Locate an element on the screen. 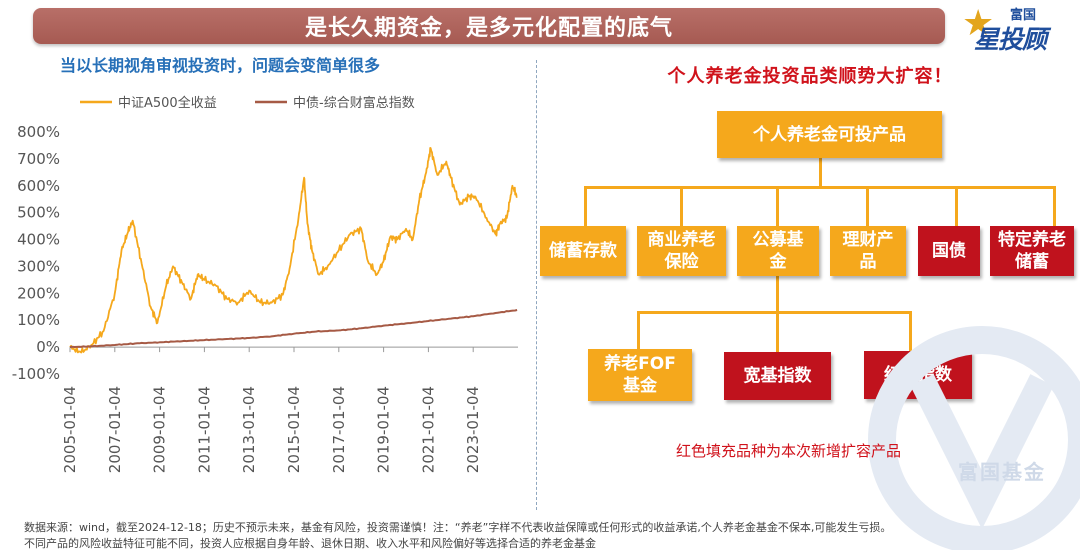 This screenshot has width=1080, height=559. page-title: 是长久期资金，是多元化配置的底气 is located at coordinates (489, 26).